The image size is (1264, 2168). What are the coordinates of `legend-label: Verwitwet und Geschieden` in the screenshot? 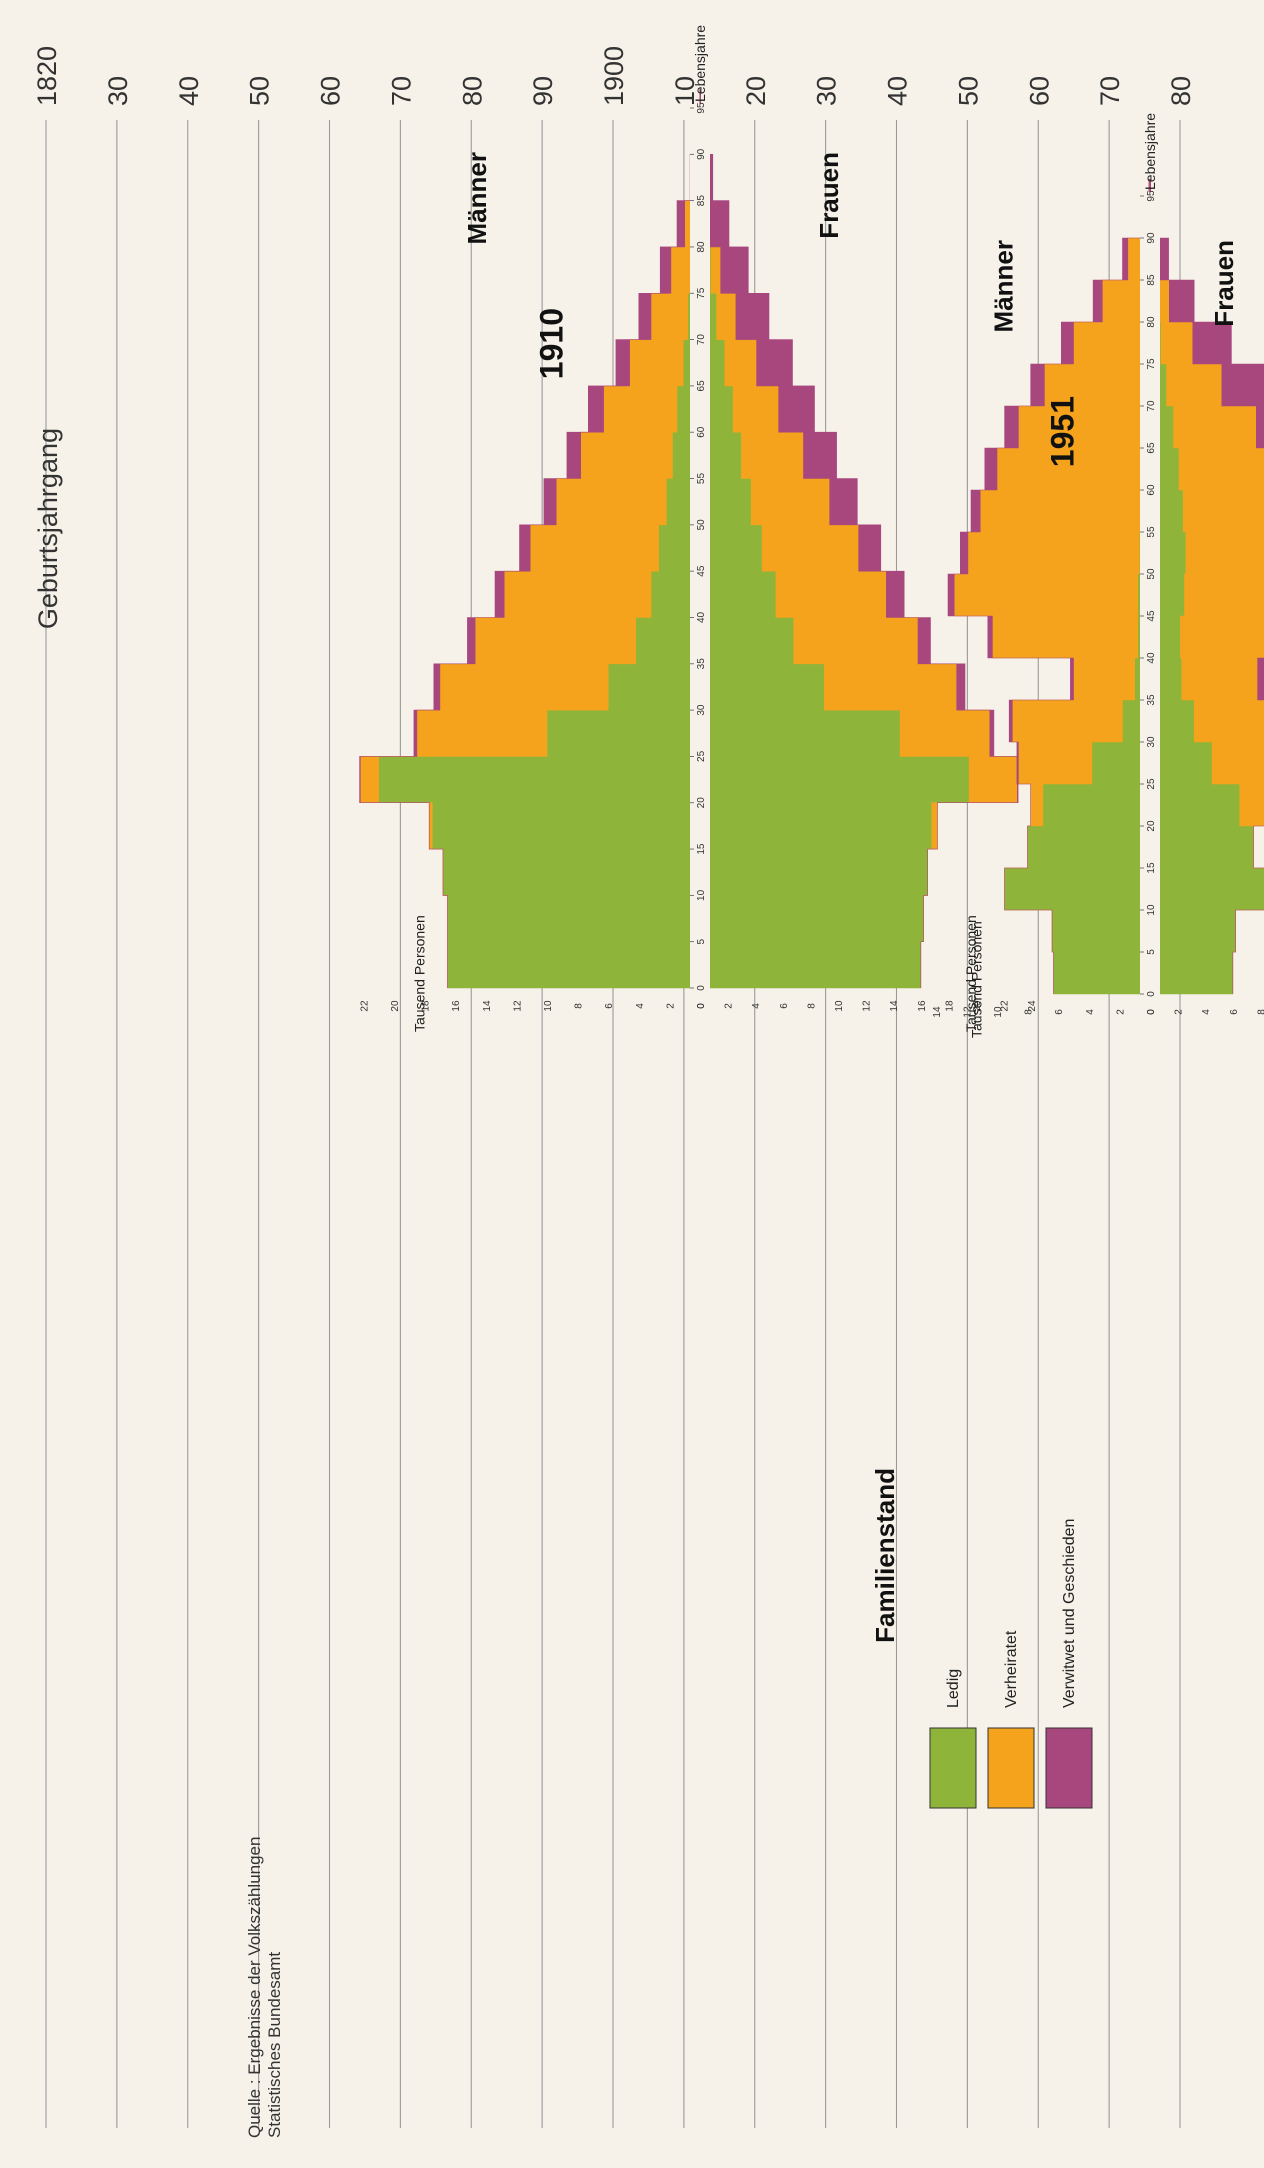 It's located at (1069, 1613).